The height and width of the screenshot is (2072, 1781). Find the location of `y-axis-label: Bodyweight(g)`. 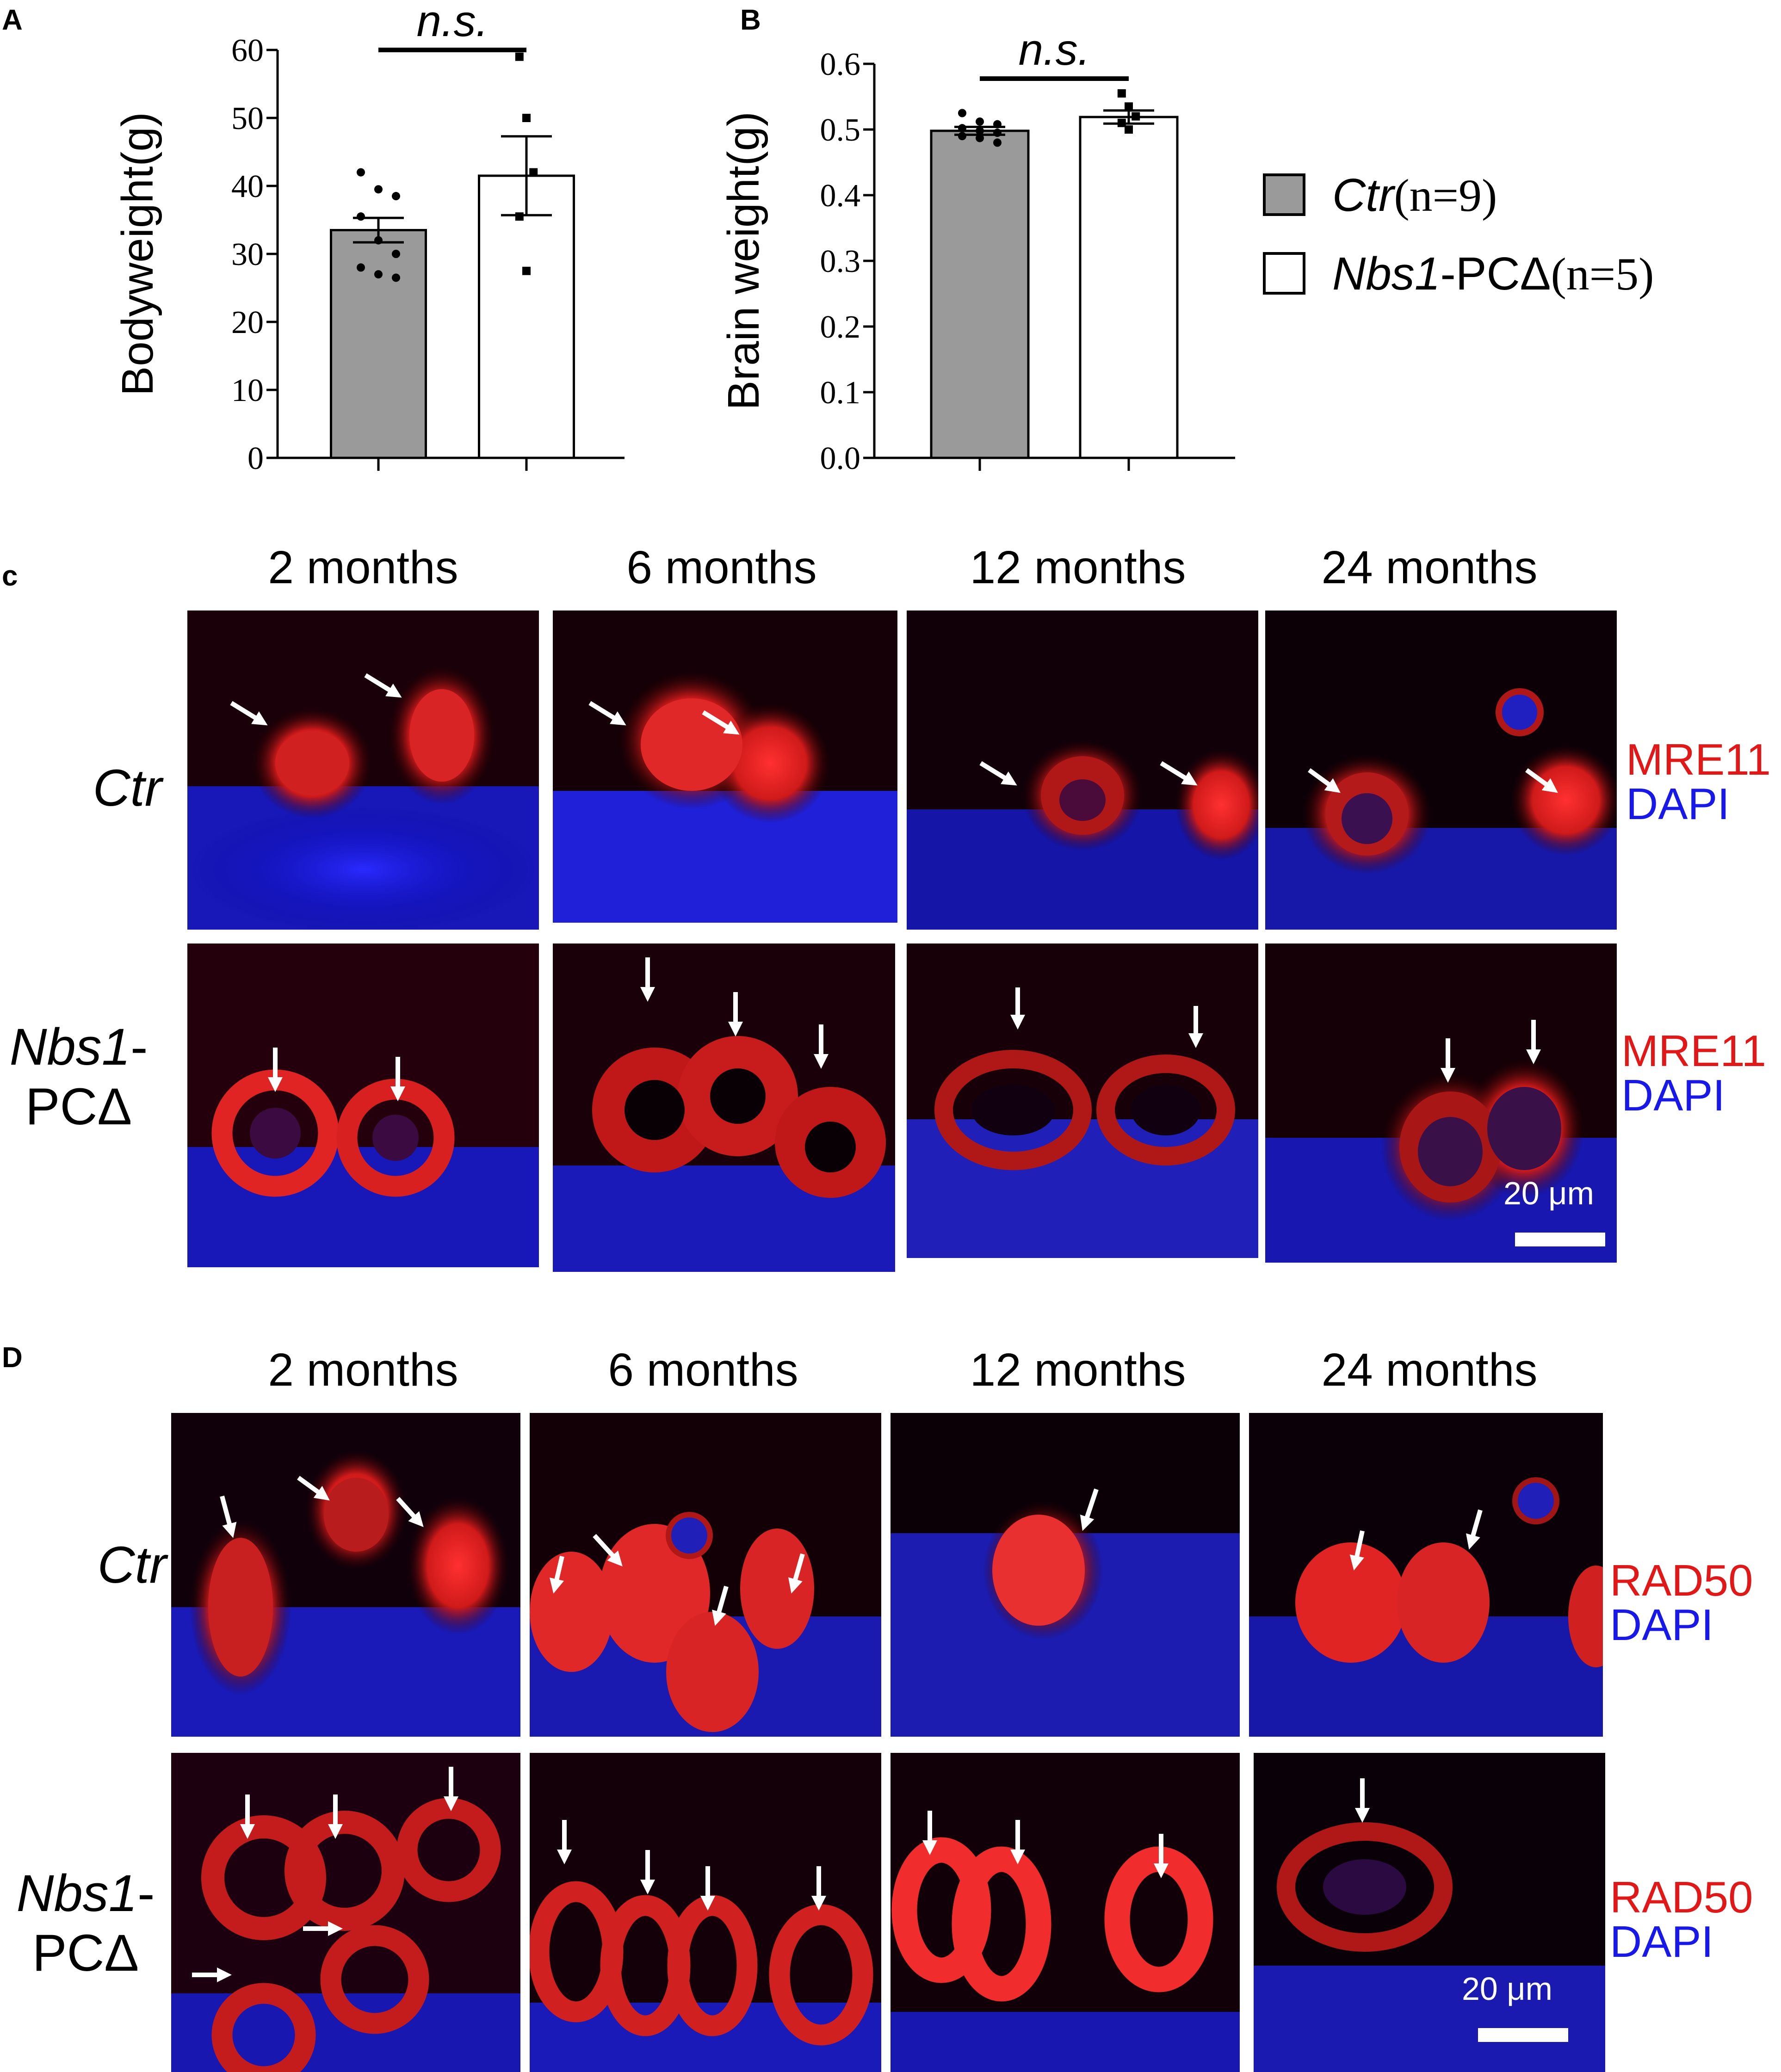

y-axis-label: Bodyweight(g) is located at coordinates (137, 254).